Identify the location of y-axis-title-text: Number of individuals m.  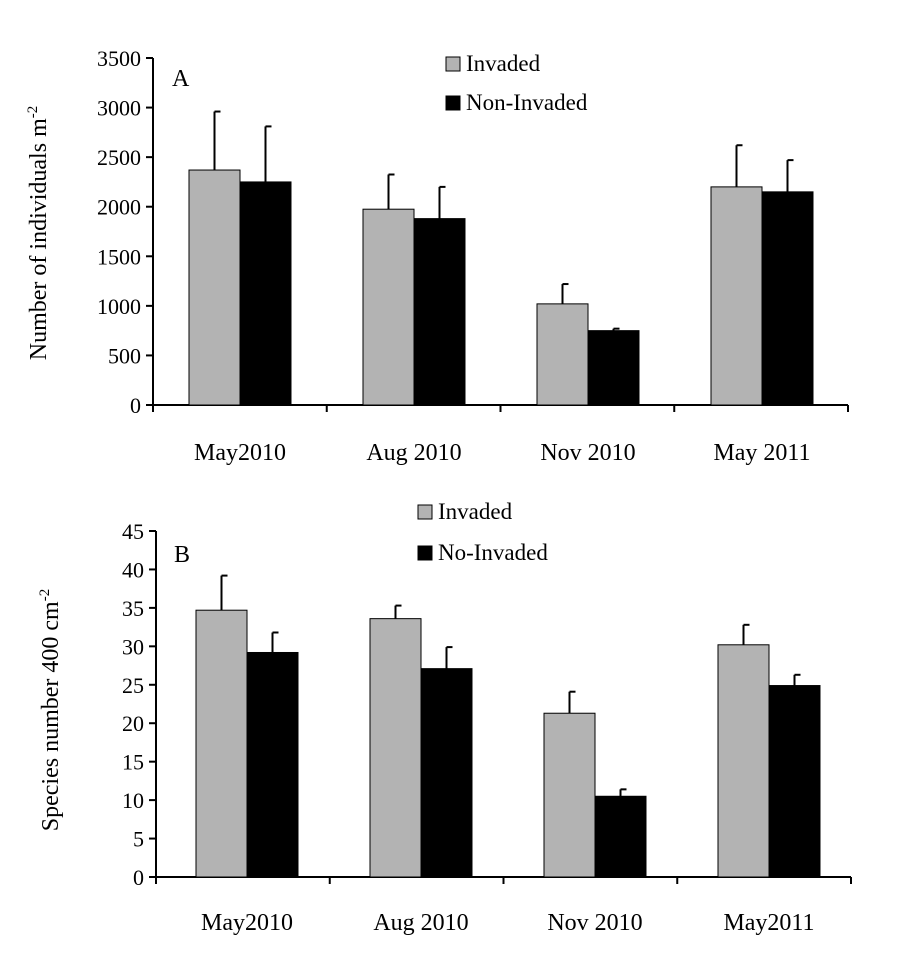
(39, 239).